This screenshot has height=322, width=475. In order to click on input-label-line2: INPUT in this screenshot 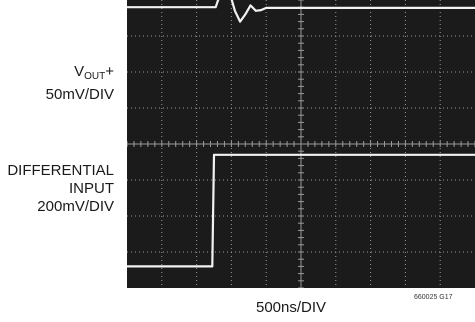, I will do `click(91, 188)`.